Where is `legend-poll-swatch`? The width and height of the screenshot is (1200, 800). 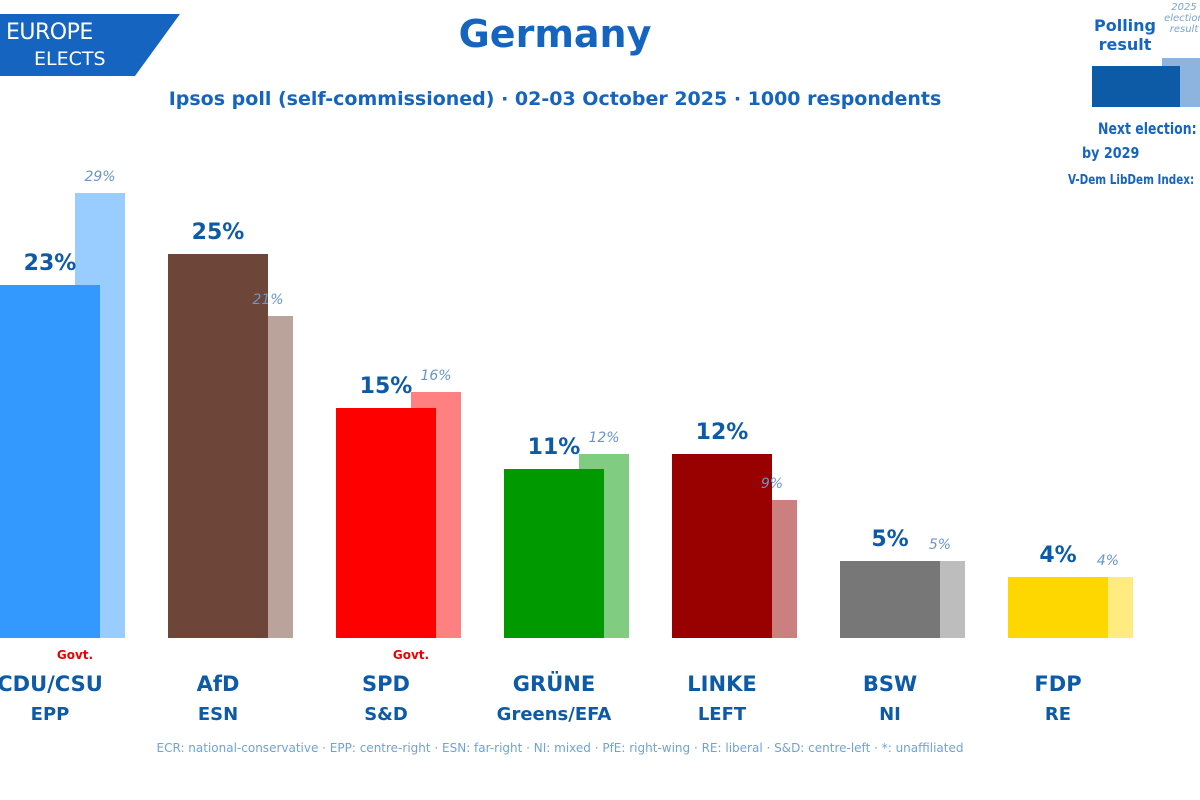
legend-poll-swatch is located at coordinates (1136, 86).